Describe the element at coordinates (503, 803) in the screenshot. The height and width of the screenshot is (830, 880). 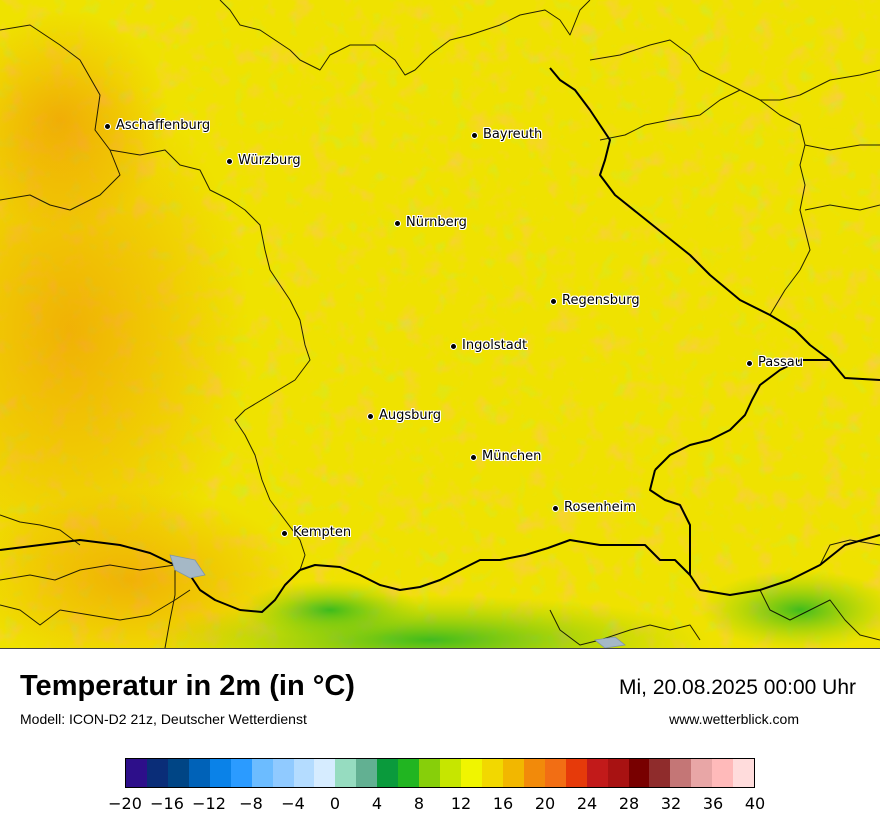
I see `legend-tick-label: 16` at that location.